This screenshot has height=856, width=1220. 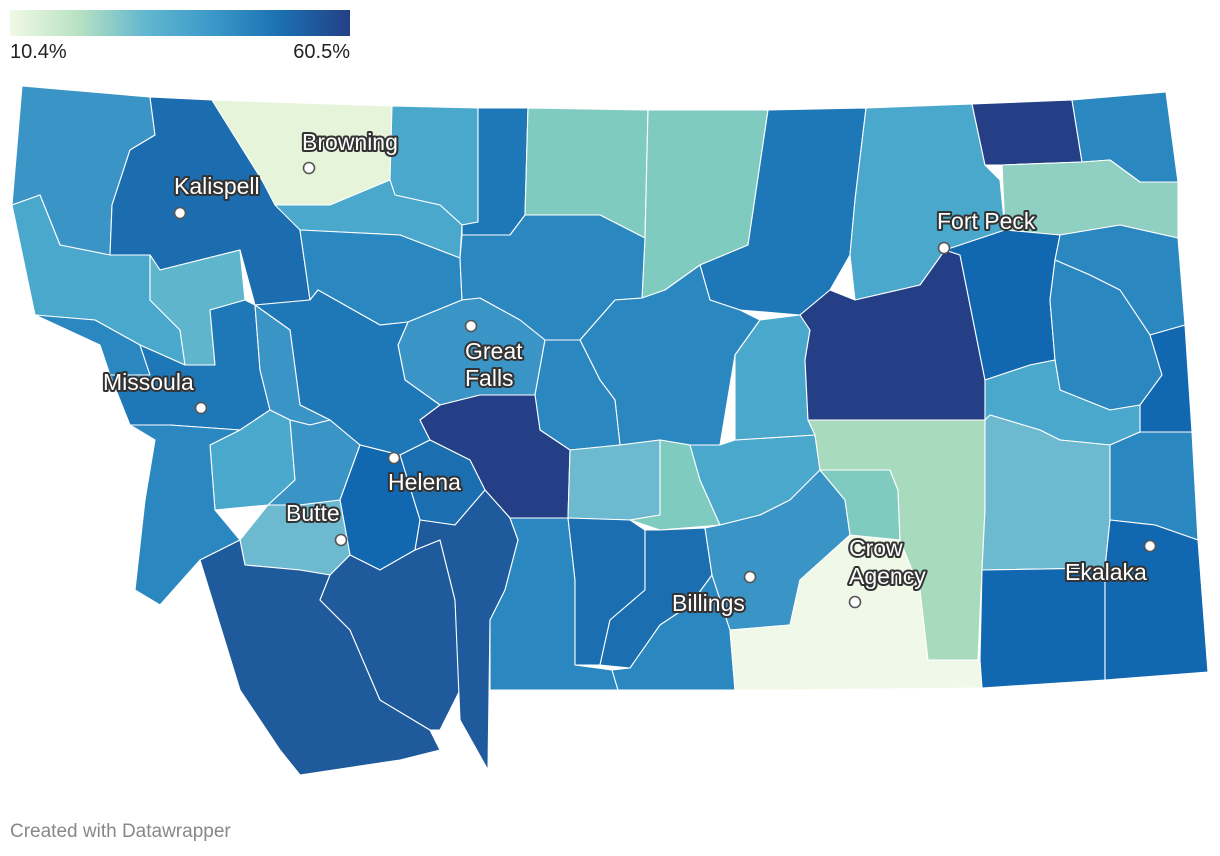 What do you see at coordinates (201, 408) in the screenshot?
I see `city-dot-missoula` at bounding box center [201, 408].